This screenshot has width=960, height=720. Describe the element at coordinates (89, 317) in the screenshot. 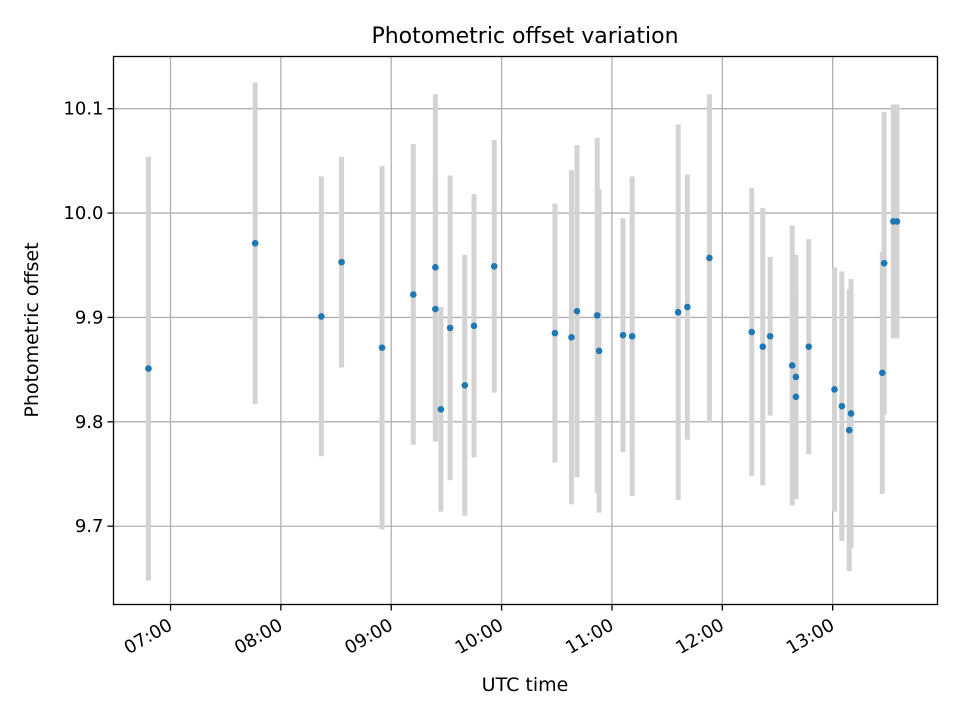

I see `y-tick-label: 9.9` at that location.